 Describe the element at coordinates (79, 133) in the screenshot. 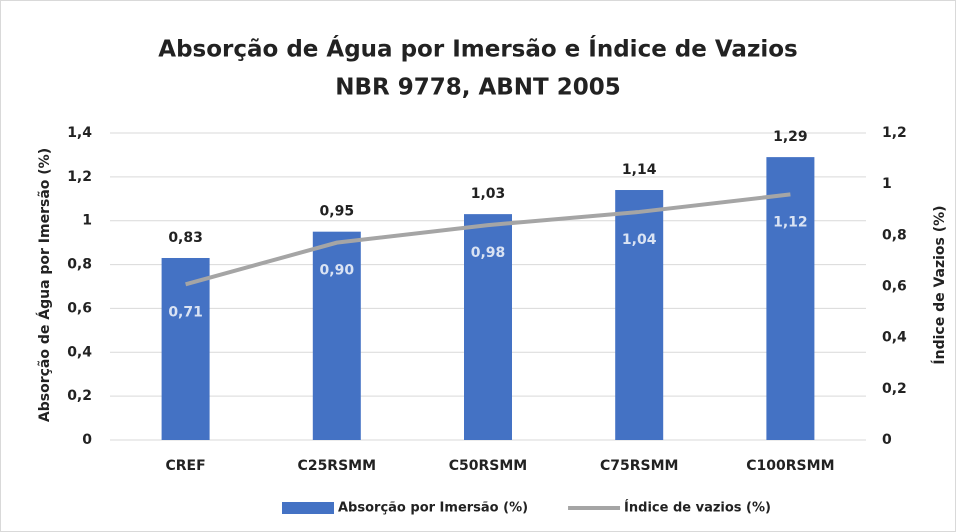

I see `y-tick-label: 1,4` at that location.